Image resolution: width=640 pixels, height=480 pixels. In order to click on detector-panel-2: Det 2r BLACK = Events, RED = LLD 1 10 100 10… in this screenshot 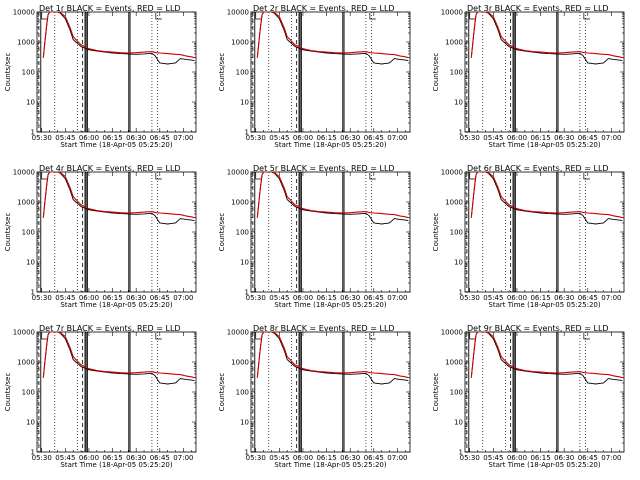, I will do `click(314, 76)`.